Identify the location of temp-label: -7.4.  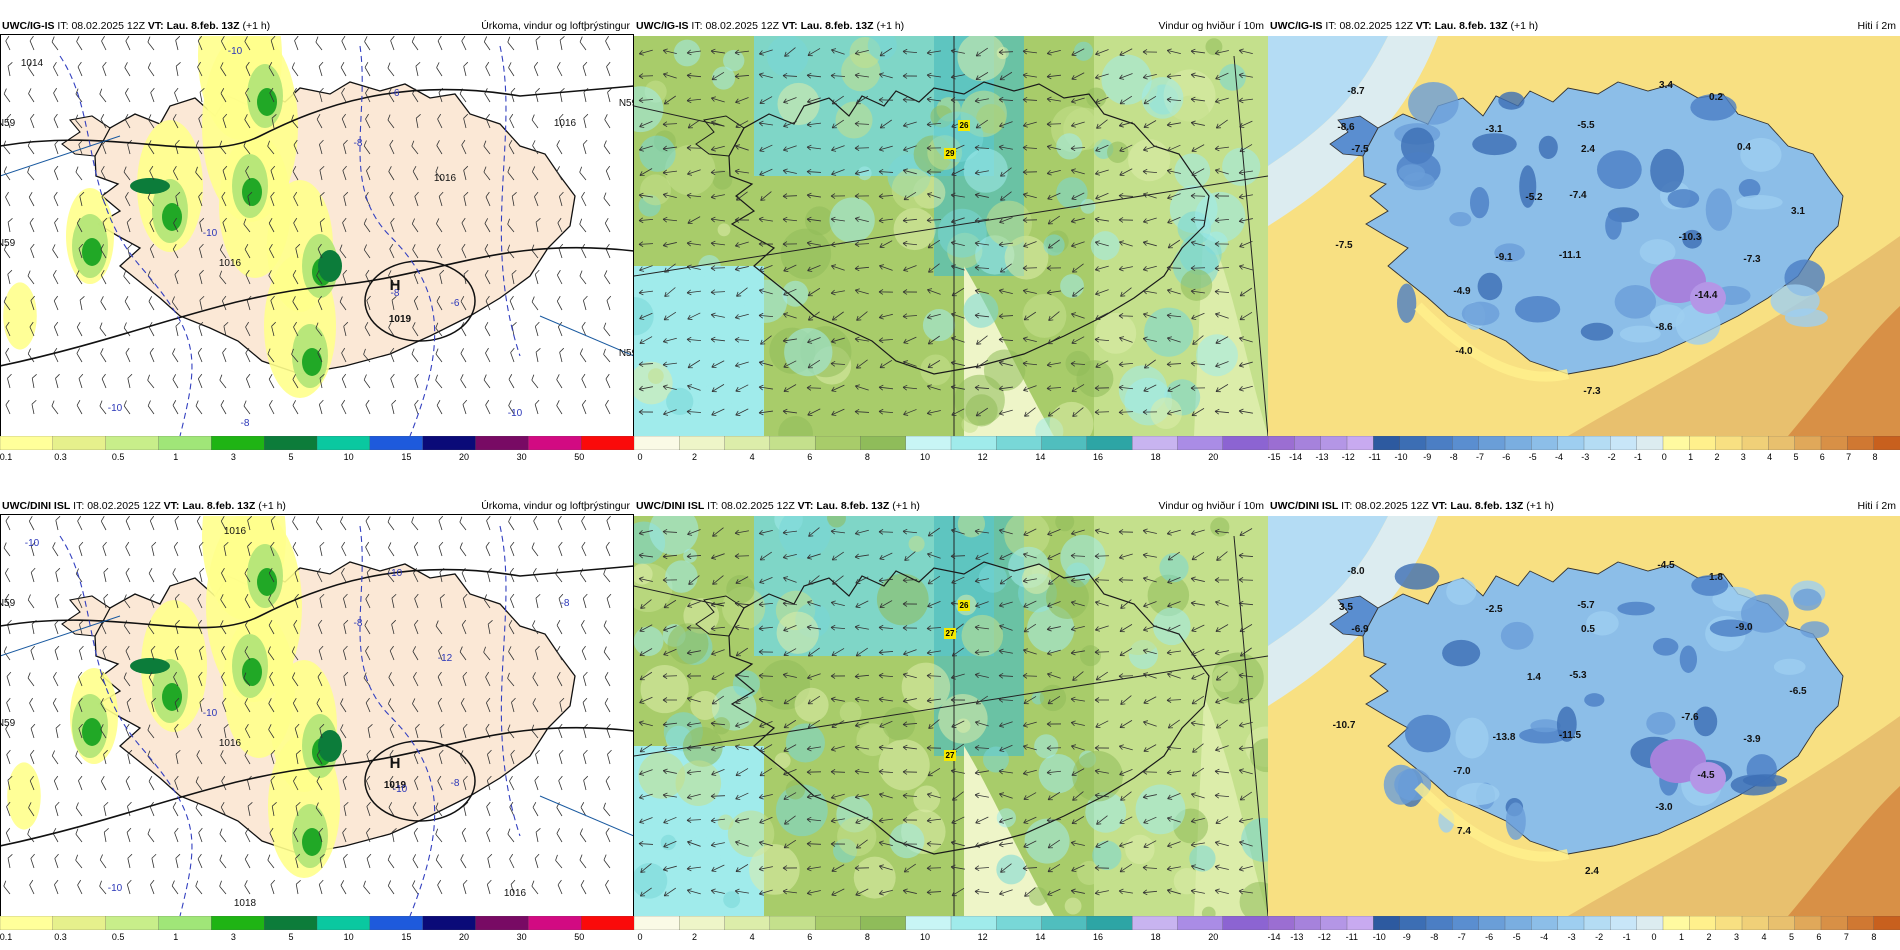
(1578, 195).